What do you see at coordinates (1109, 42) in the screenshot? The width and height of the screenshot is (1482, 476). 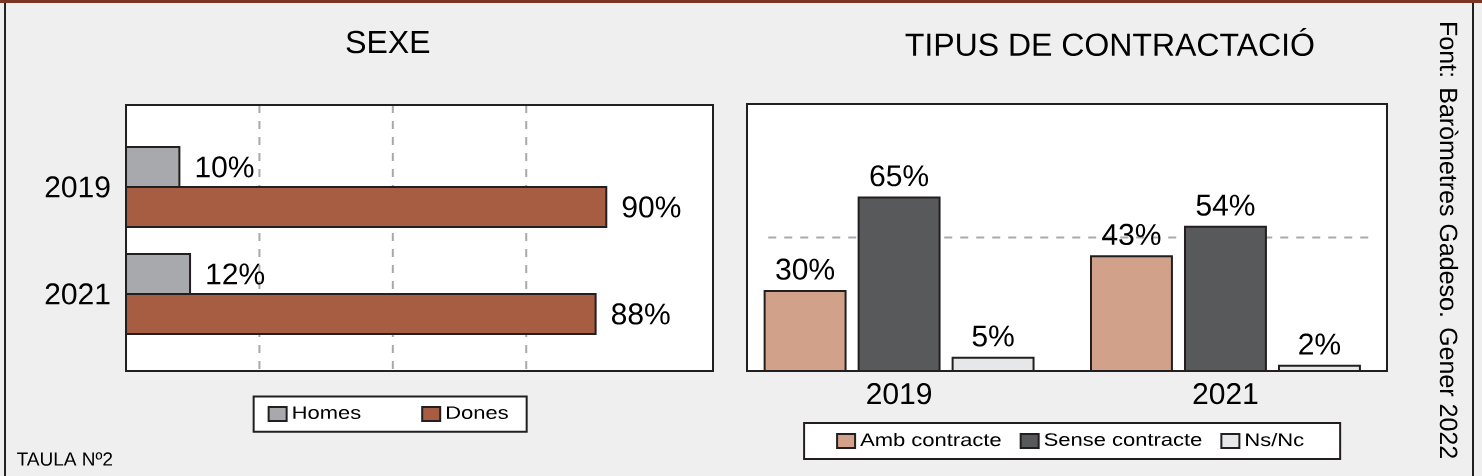 I see `chart-title: TIPUS DE CONTRACTACIÓ` at bounding box center [1109, 42].